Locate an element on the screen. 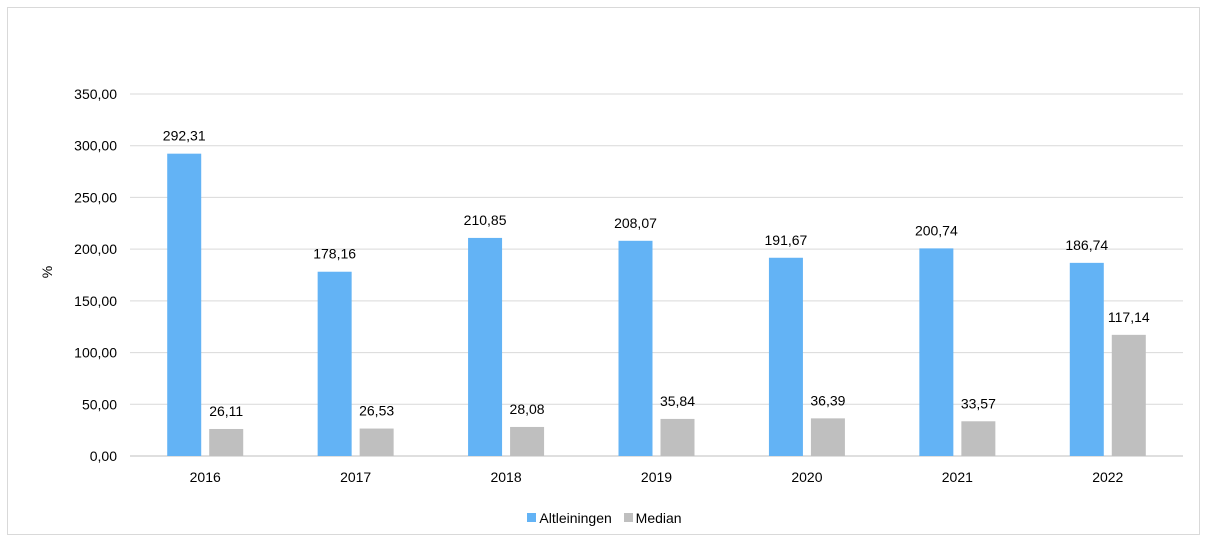 Image resolution: width=1209 pixels, height=542 pixels. data-label-median-2018: 28,08 is located at coordinates (527, 409).